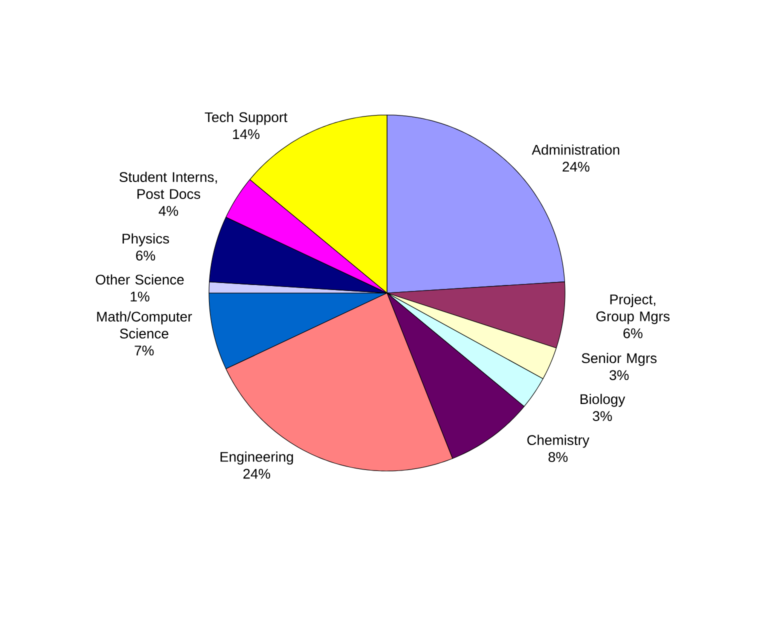  I want to click on slice-label: Tech Support, so click(246, 118).